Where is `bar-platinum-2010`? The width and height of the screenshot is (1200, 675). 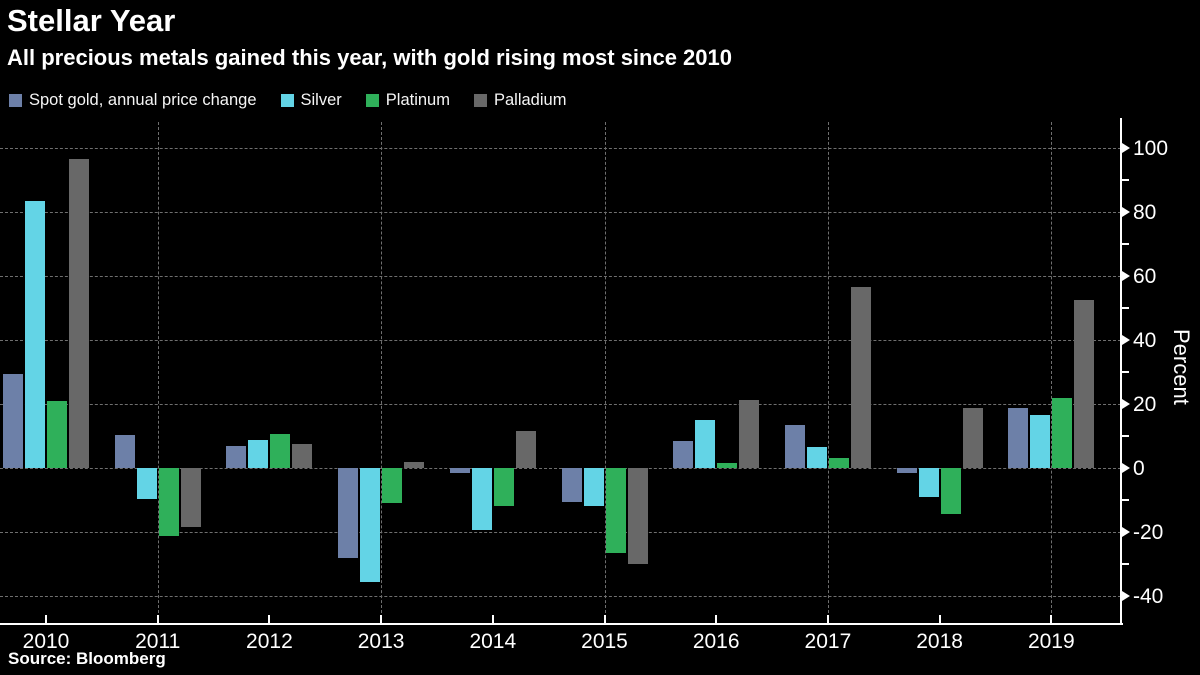 bar-platinum-2010 is located at coordinates (57, 434).